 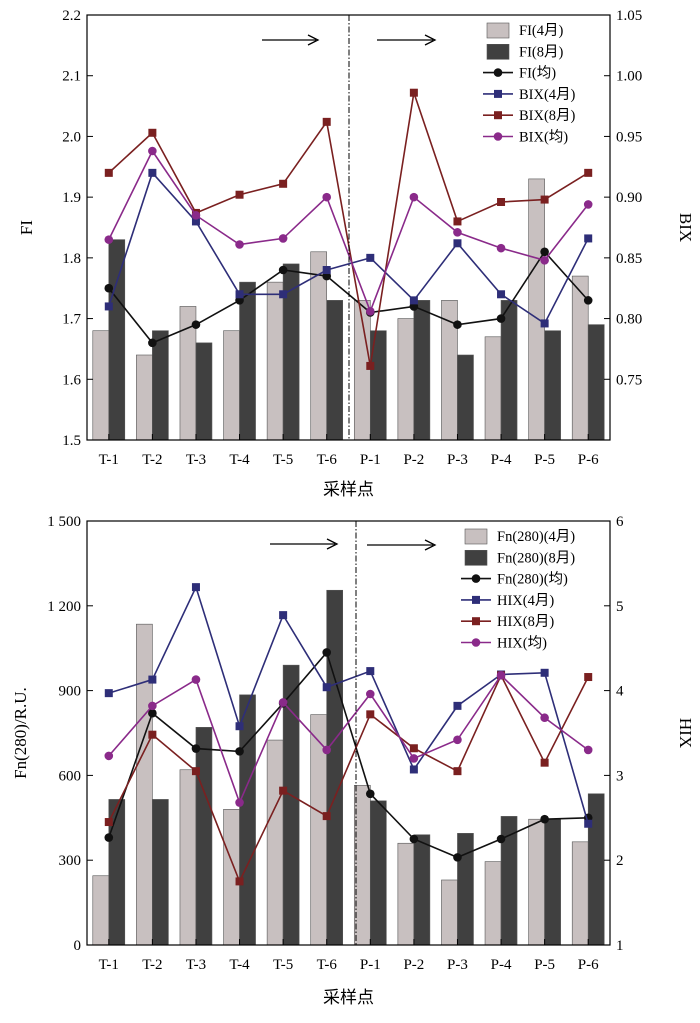 What do you see at coordinates (71, 198) in the screenshot?
I see `y-tick-label: 1.9` at bounding box center [71, 198].